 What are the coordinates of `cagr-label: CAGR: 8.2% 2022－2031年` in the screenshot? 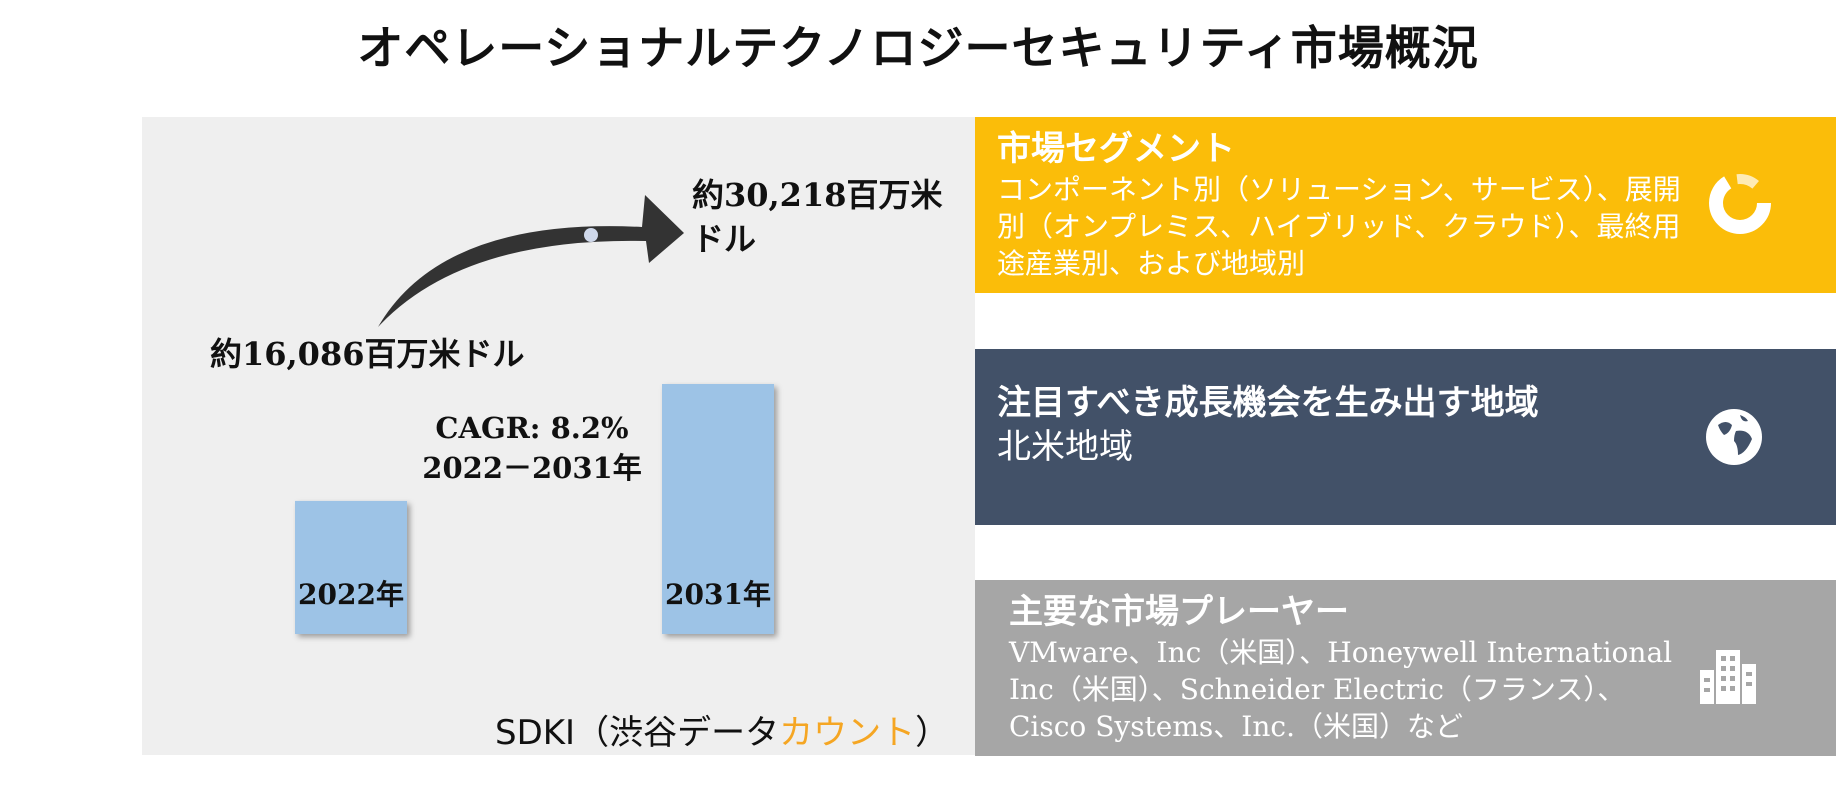 It's located at (532, 448).